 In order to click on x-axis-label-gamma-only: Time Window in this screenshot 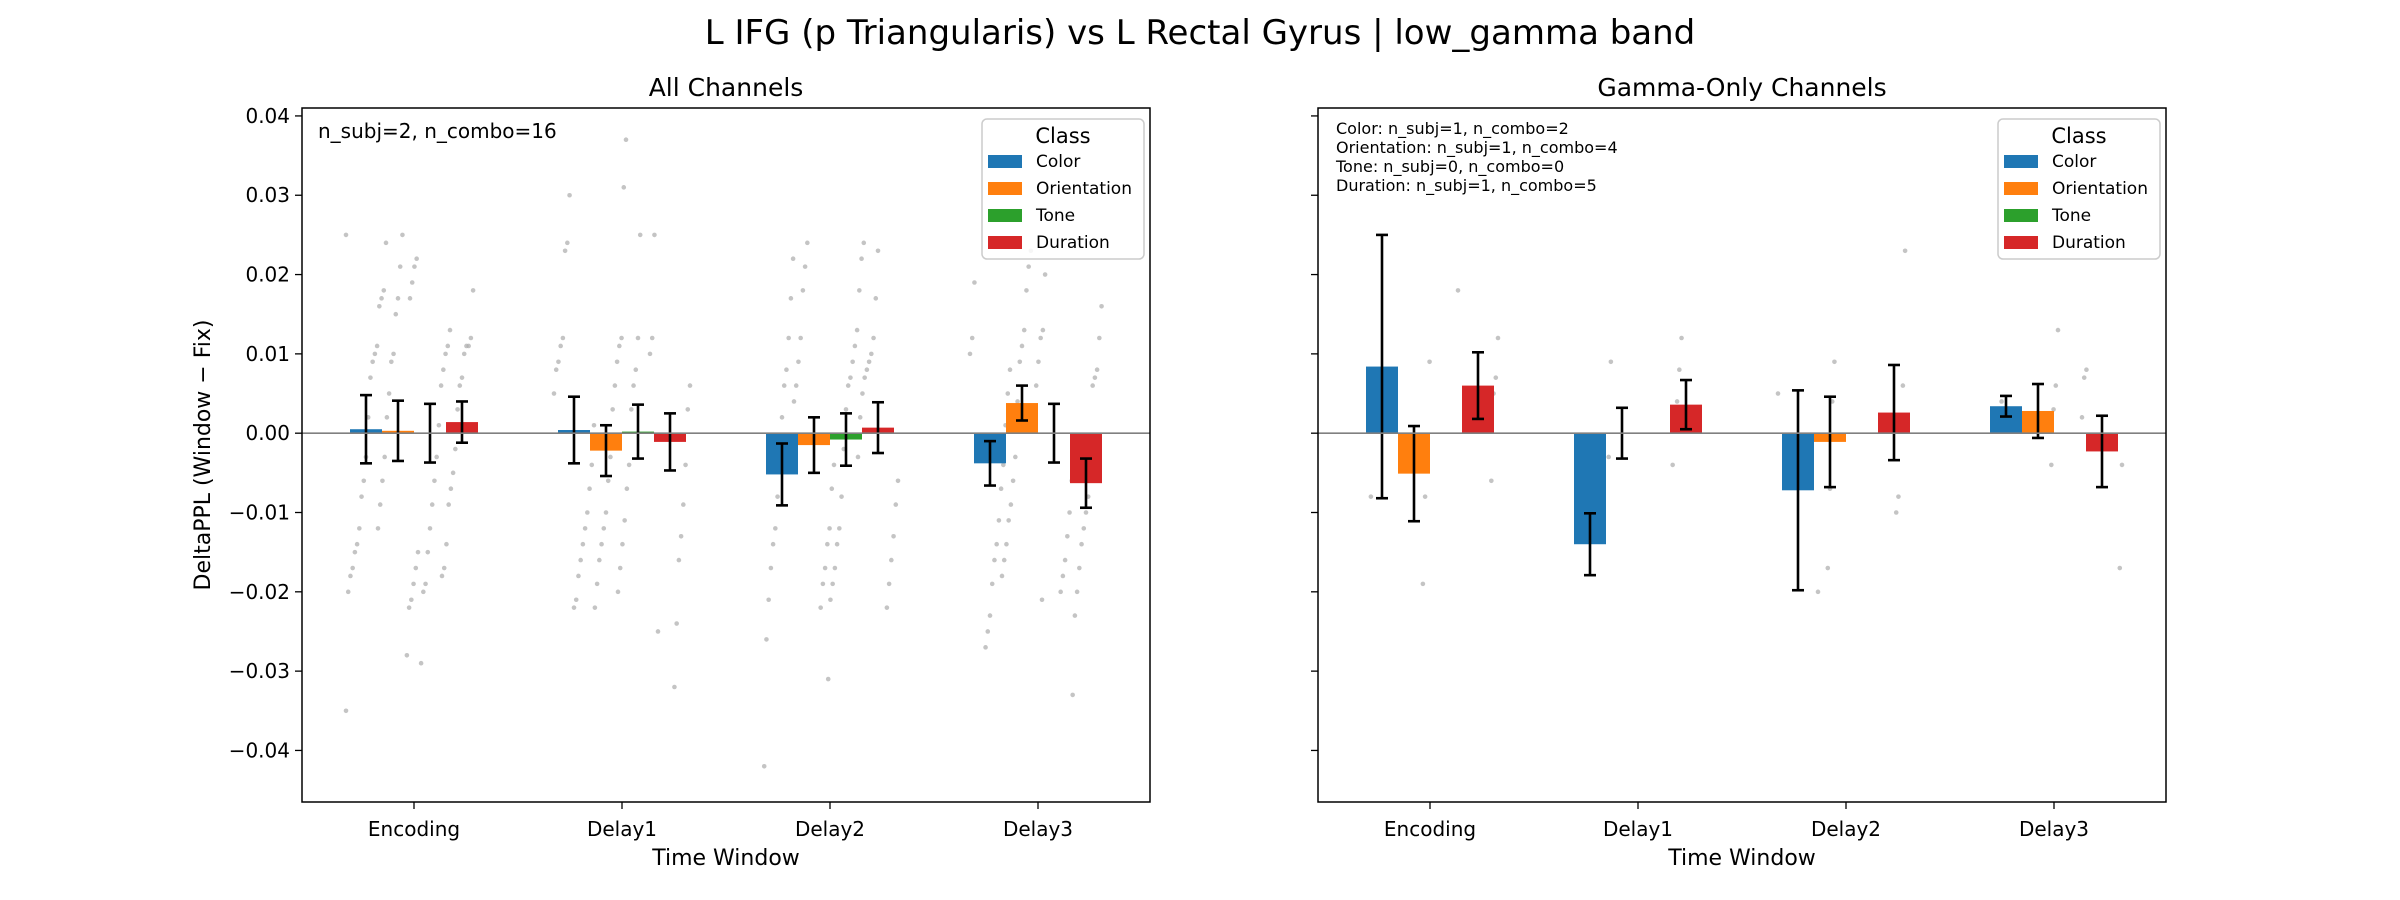, I will do `click(1741, 858)`.